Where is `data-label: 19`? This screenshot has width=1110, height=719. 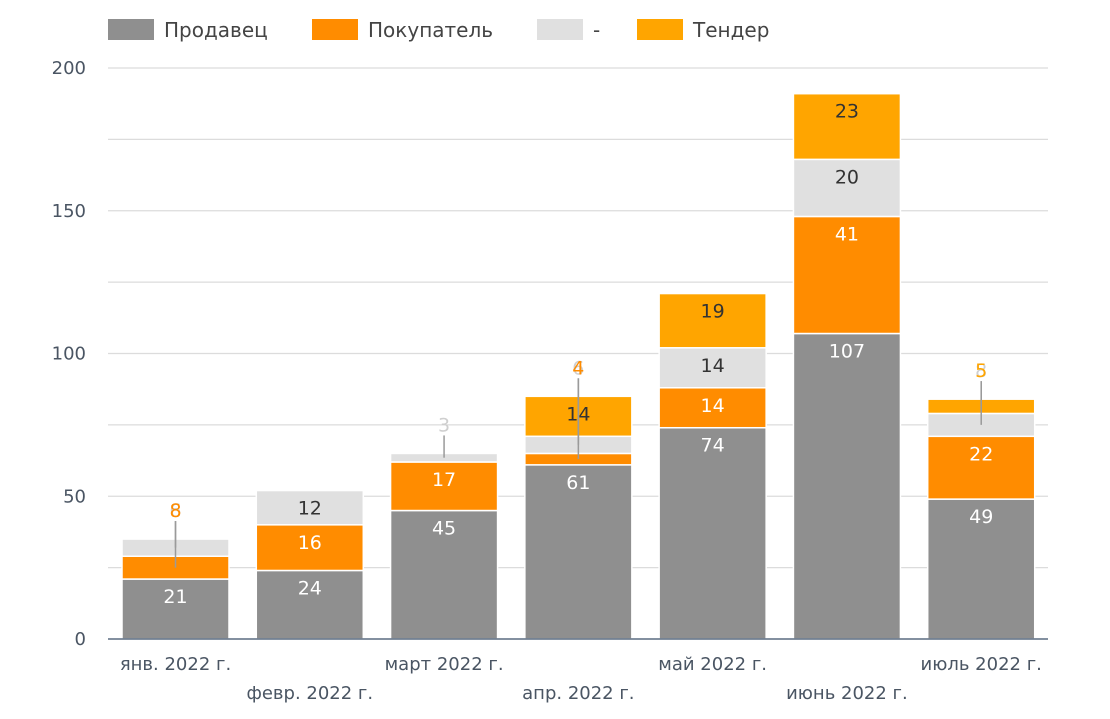
data-label: 19 is located at coordinates (713, 312).